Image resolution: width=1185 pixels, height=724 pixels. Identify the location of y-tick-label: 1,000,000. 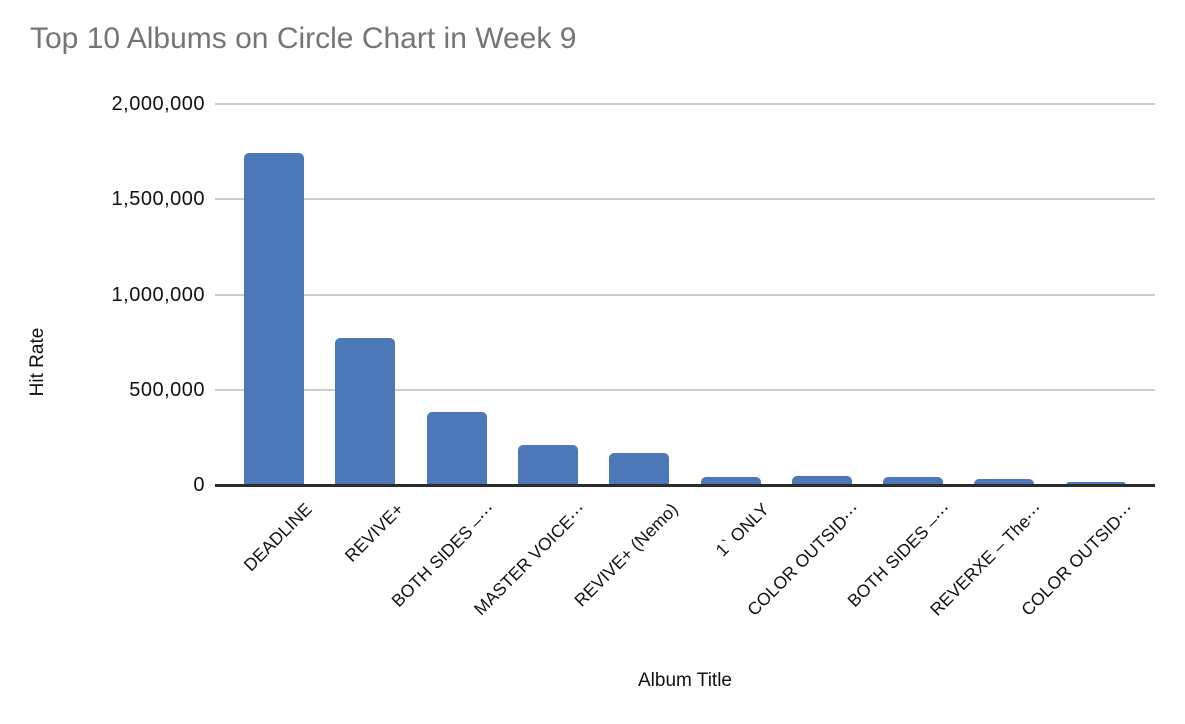
(158, 294).